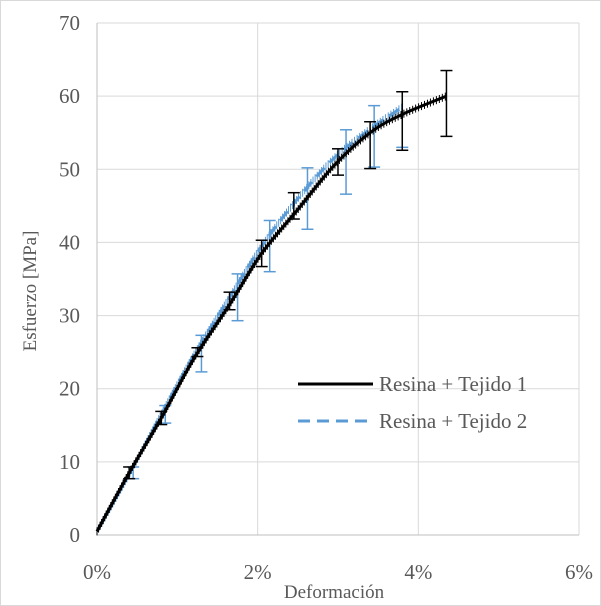 The height and width of the screenshot is (606, 601). I want to click on y-tick-label-3: 30, so click(69, 316).